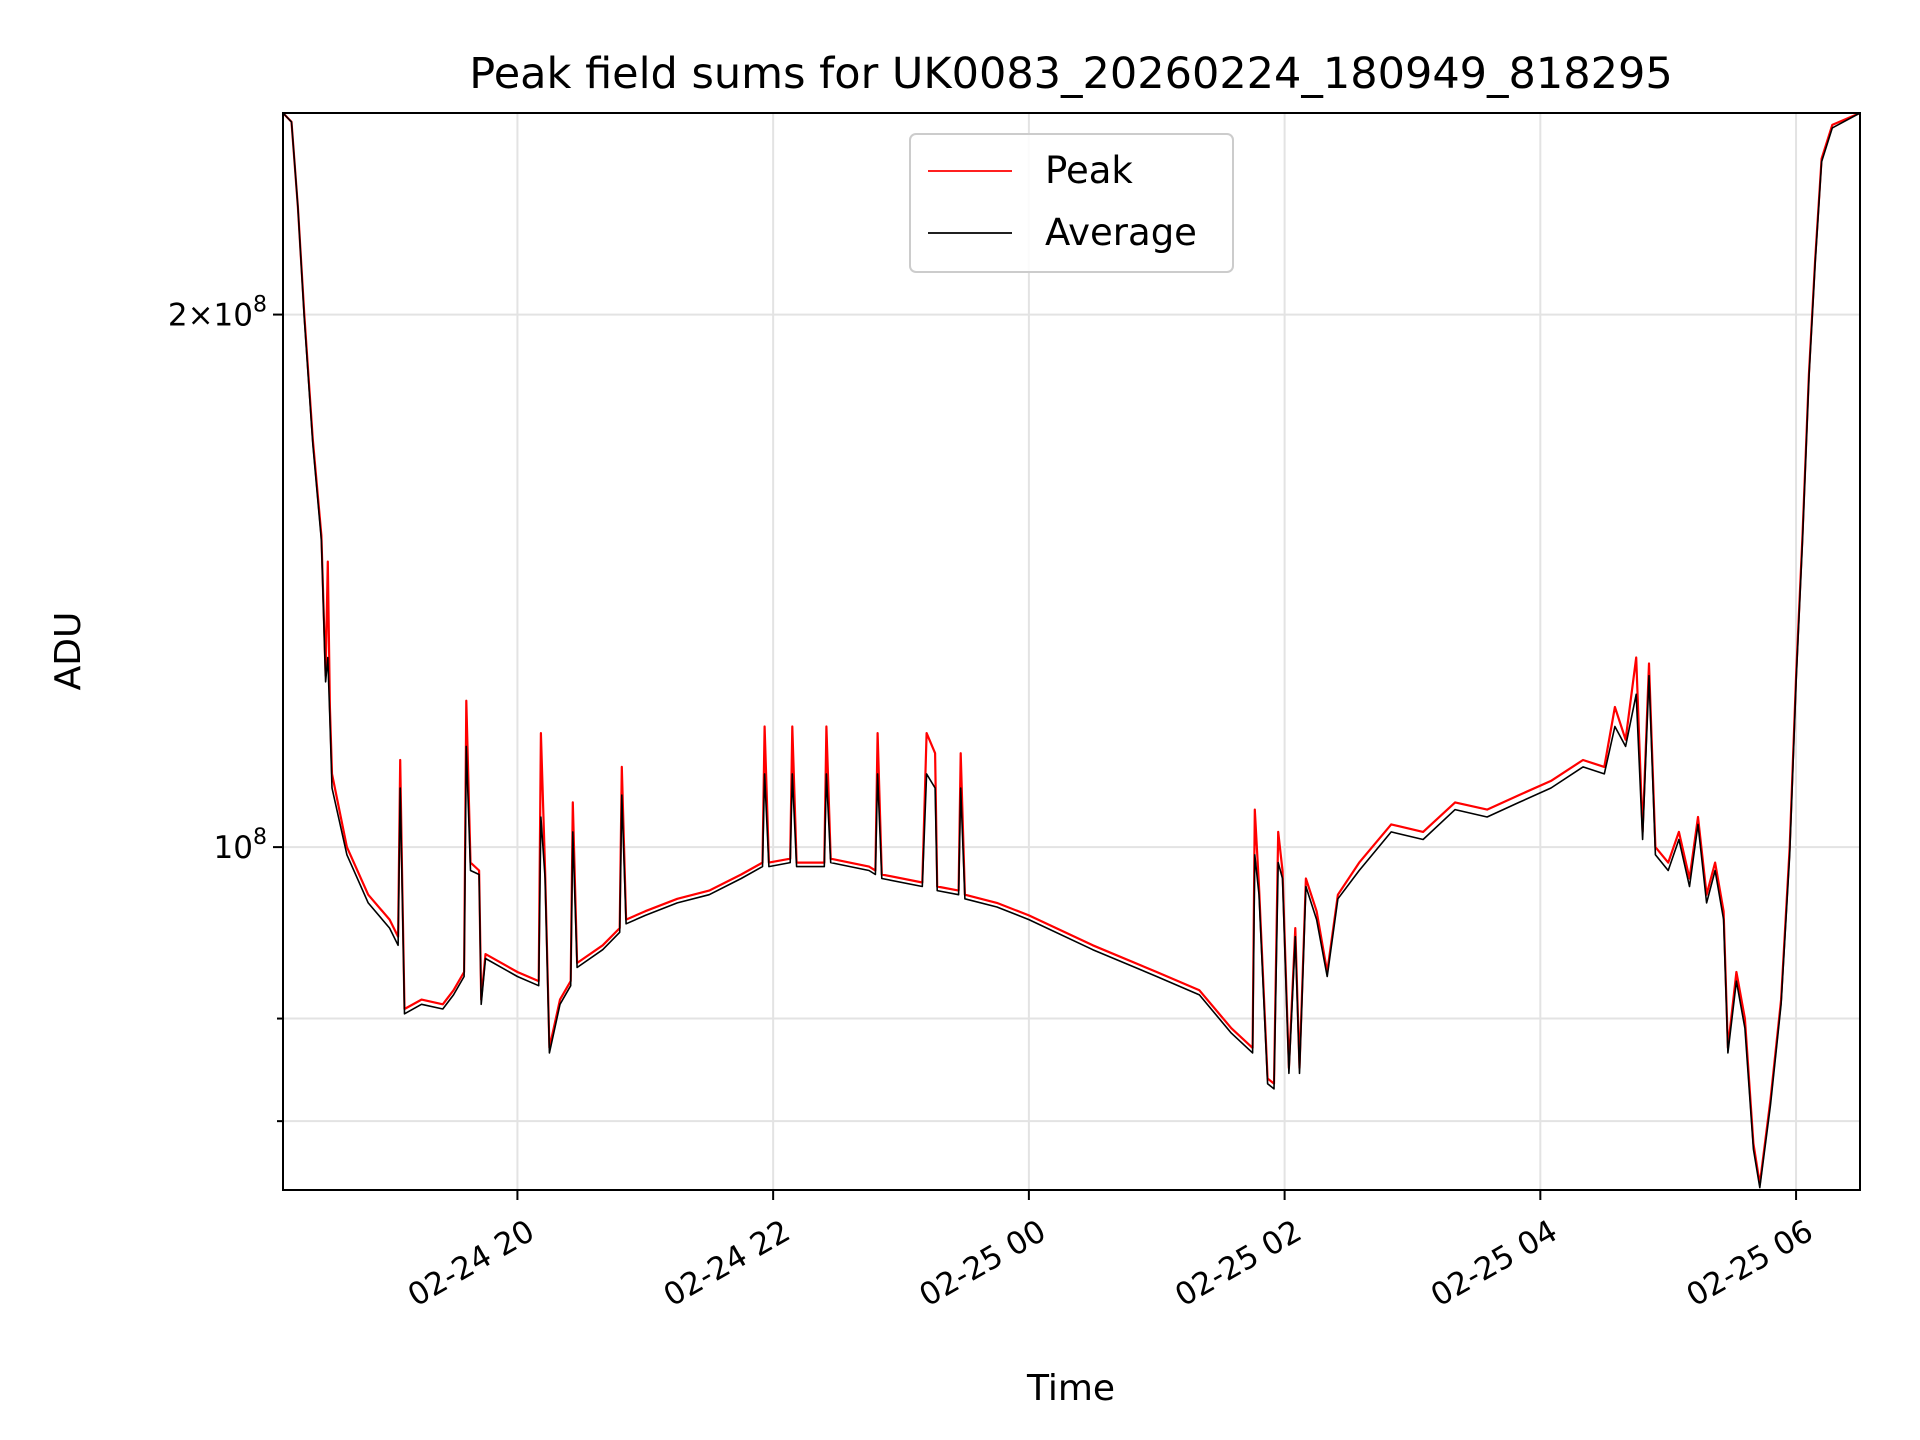 This screenshot has width=1920, height=1440. What do you see at coordinates (1089, 170) in the screenshot?
I see `legend-label-peak: Peak` at bounding box center [1089, 170].